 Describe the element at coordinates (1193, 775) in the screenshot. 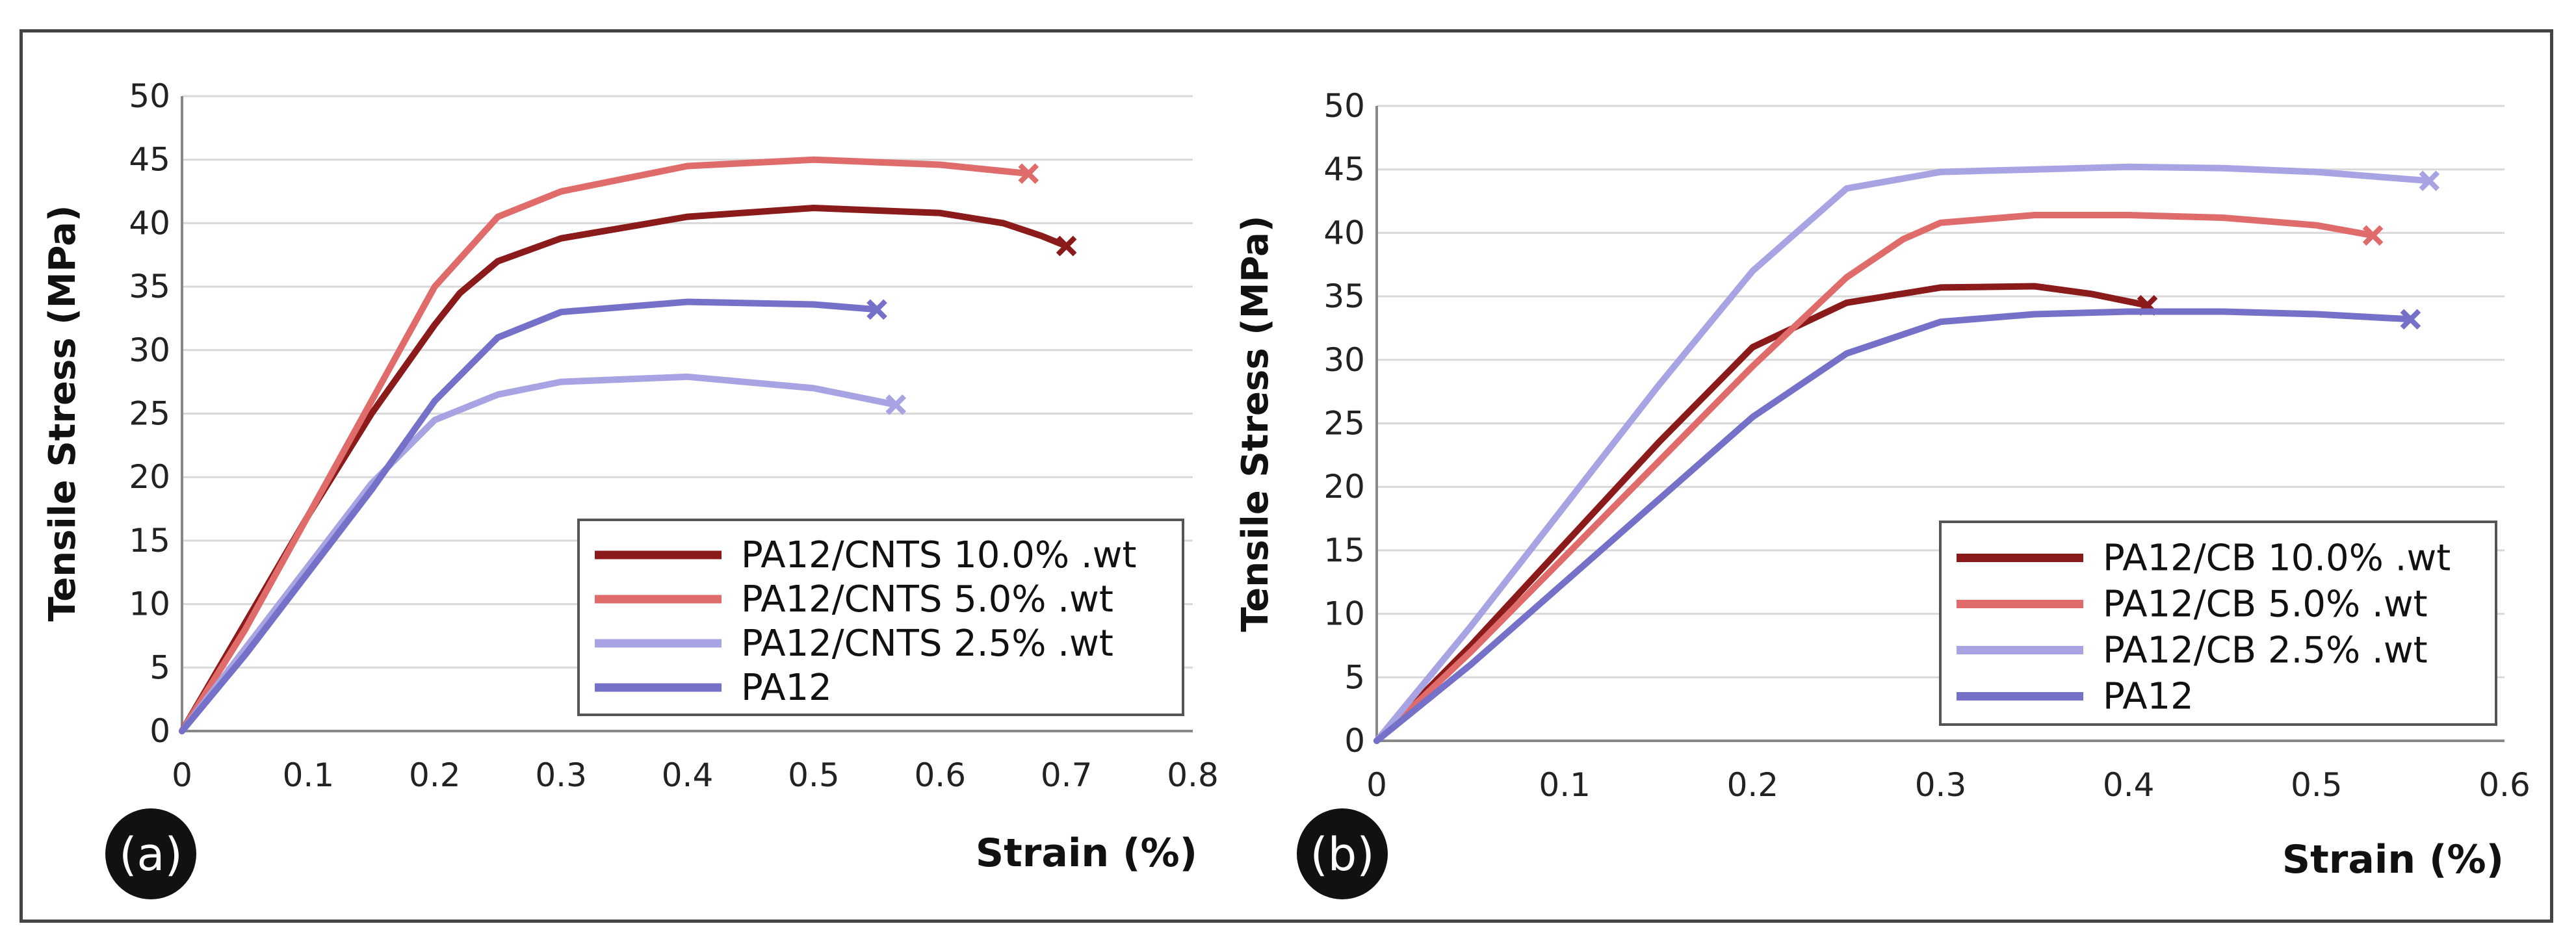

I see `x-tick-label: 0.8` at that location.